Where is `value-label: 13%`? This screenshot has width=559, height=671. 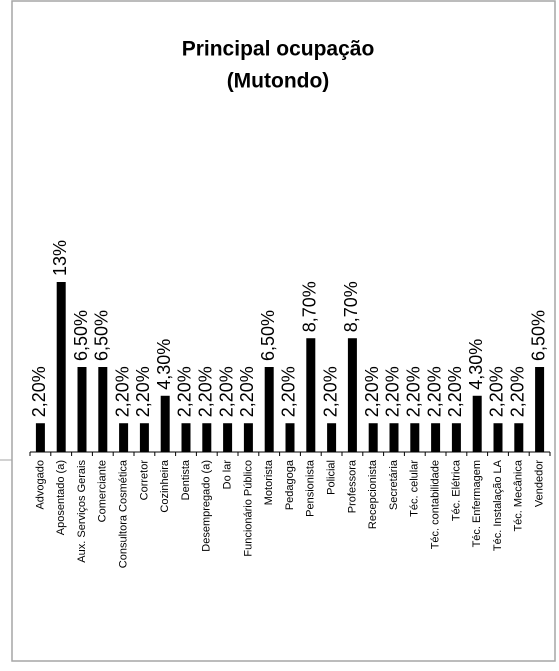 value-label: 13% is located at coordinates (60, 258).